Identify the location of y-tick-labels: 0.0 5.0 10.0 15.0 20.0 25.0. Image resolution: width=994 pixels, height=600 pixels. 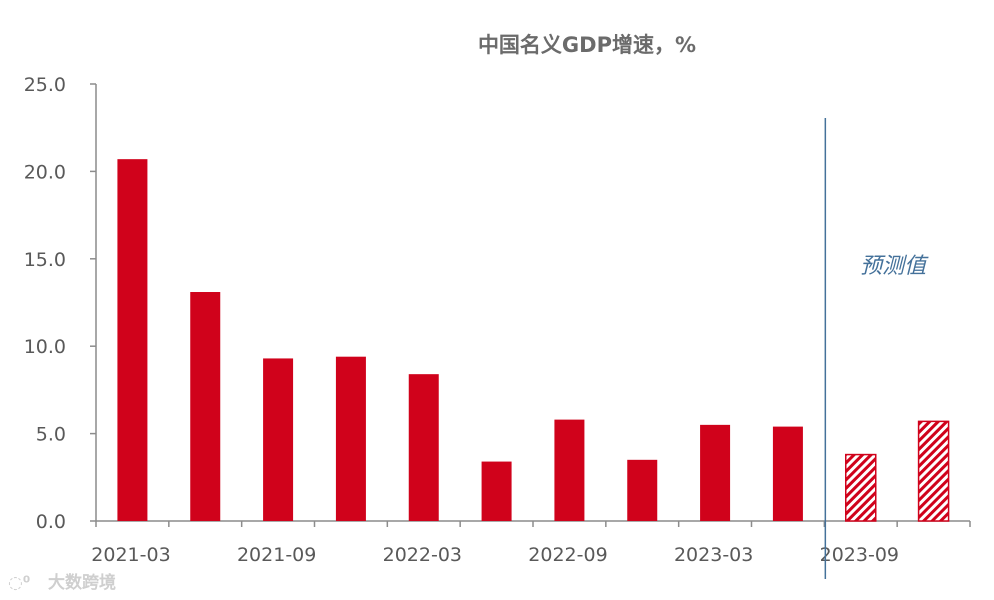
(45, 303).